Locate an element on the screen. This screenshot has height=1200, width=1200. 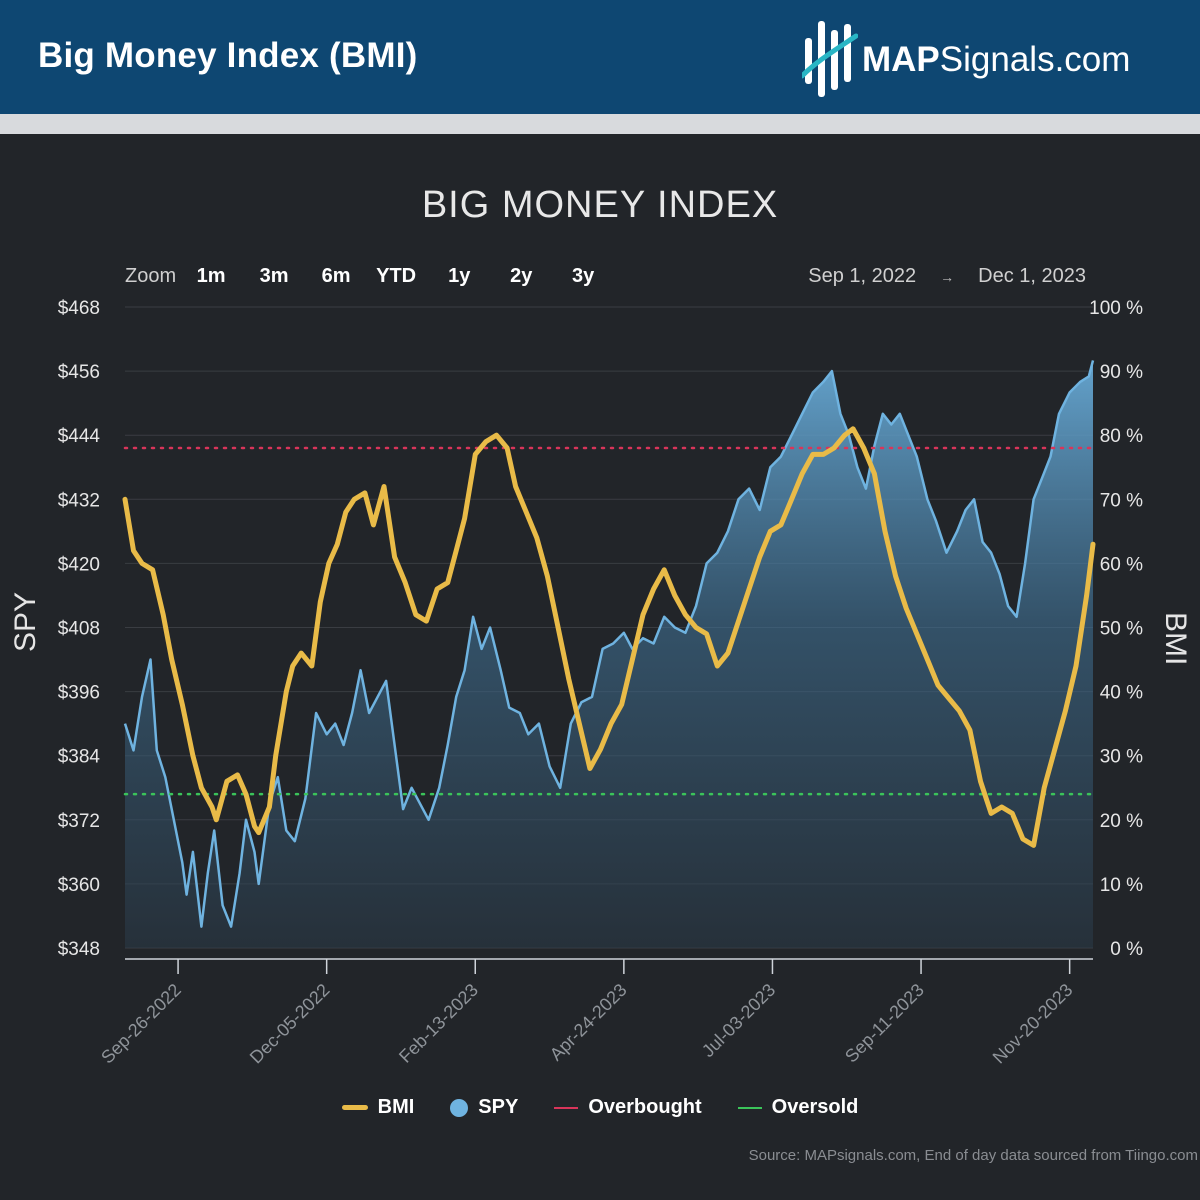
legend-label-overbought: Overbought is located at coordinates (645, 1107).